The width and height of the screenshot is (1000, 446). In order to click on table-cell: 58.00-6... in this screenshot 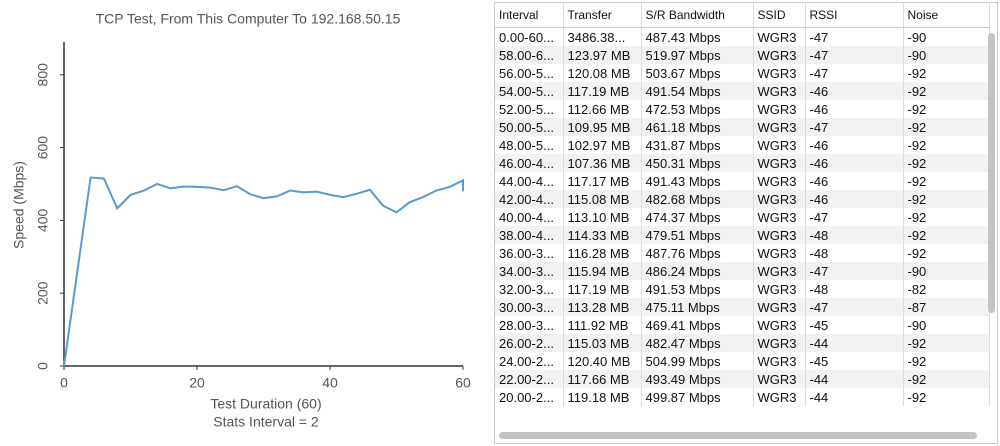, I will do `click(529, 55)`.